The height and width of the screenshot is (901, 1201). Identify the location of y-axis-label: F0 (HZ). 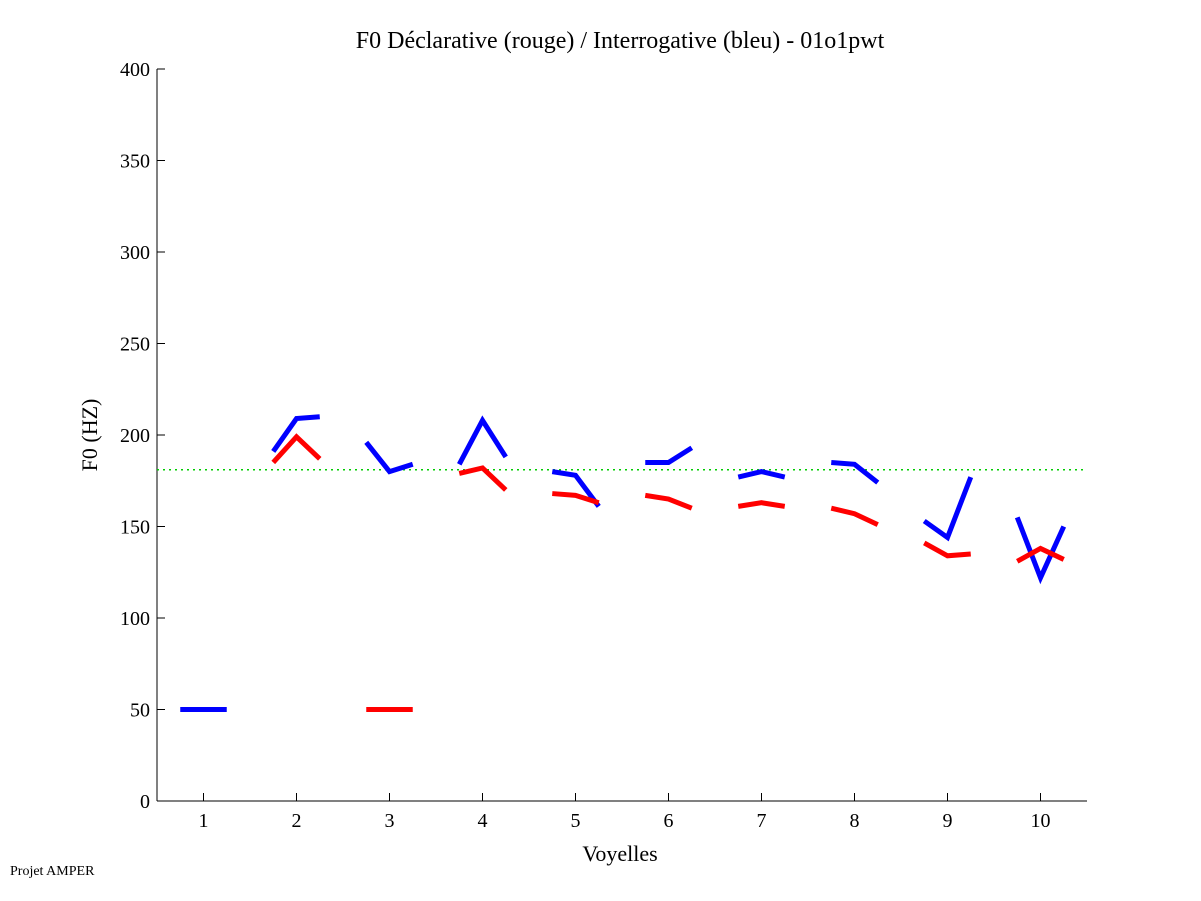
(89, 435).